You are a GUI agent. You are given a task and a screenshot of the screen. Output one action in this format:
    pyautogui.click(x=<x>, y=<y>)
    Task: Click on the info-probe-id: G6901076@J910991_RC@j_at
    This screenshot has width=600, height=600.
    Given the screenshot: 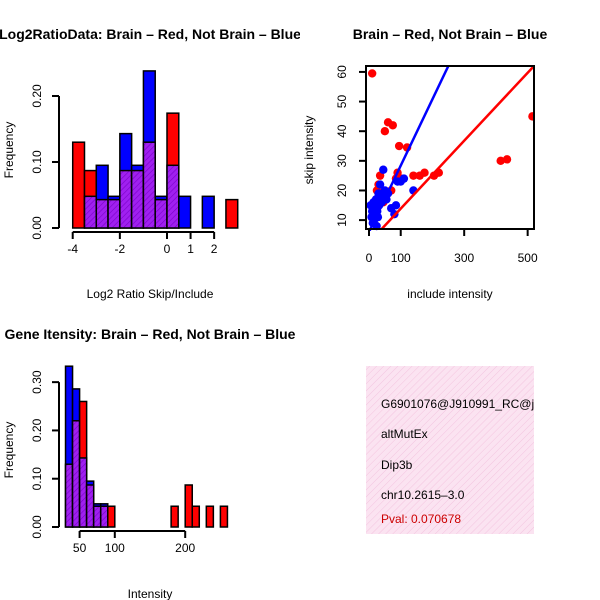 What is the action you would take?
    pyautogui.click(x=466, y=404)
    